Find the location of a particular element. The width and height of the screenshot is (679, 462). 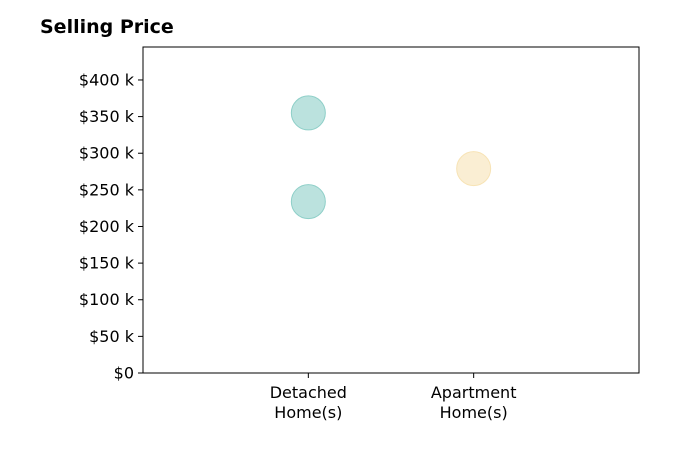

y-tick-label: $350 k is located at coordinates (107, 116).